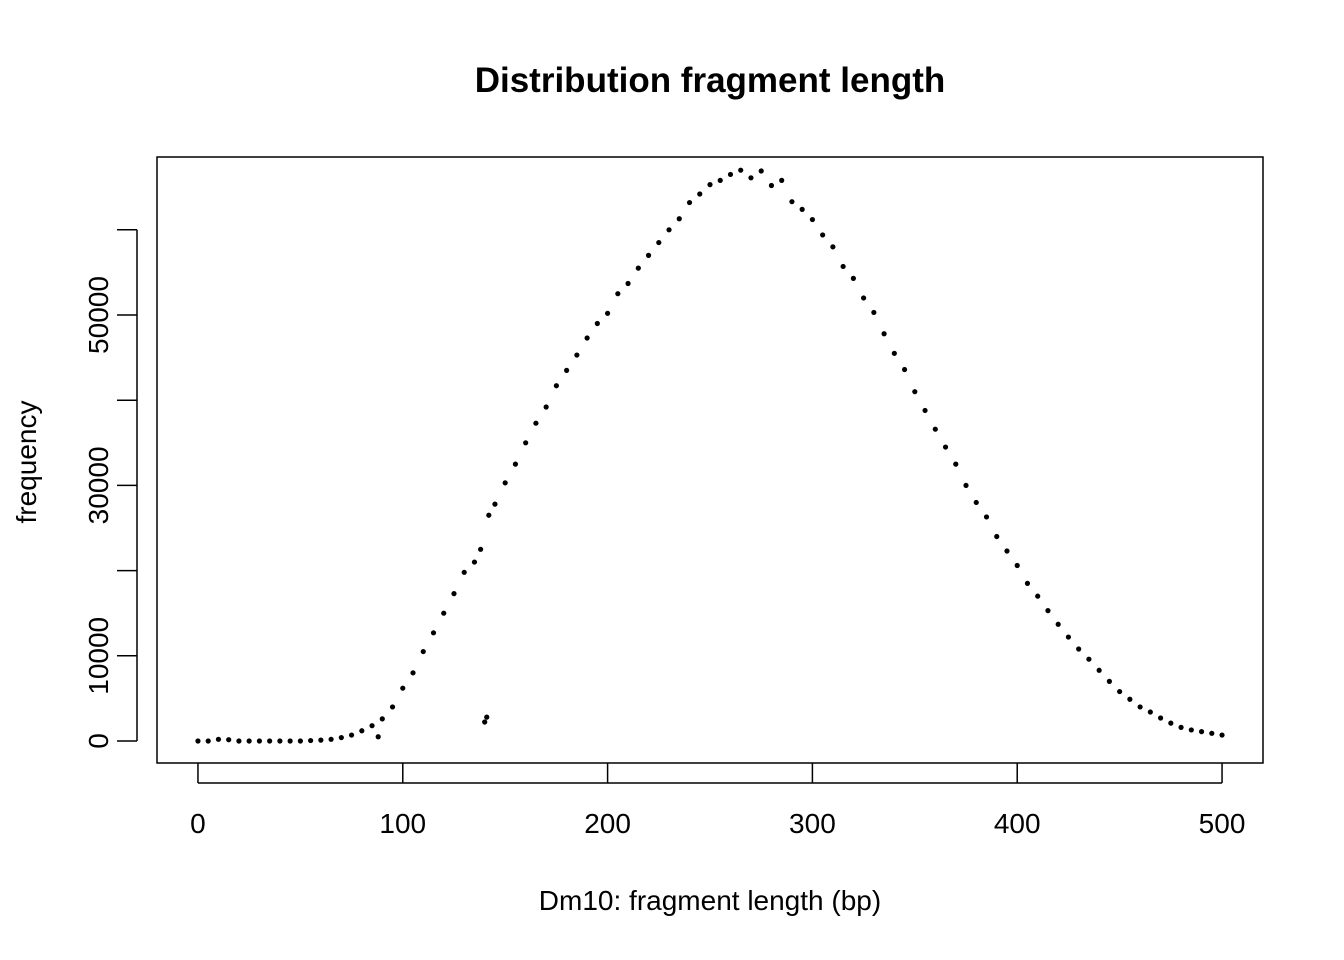  I want to click on x-tick-label: 300, so click(812, 823).